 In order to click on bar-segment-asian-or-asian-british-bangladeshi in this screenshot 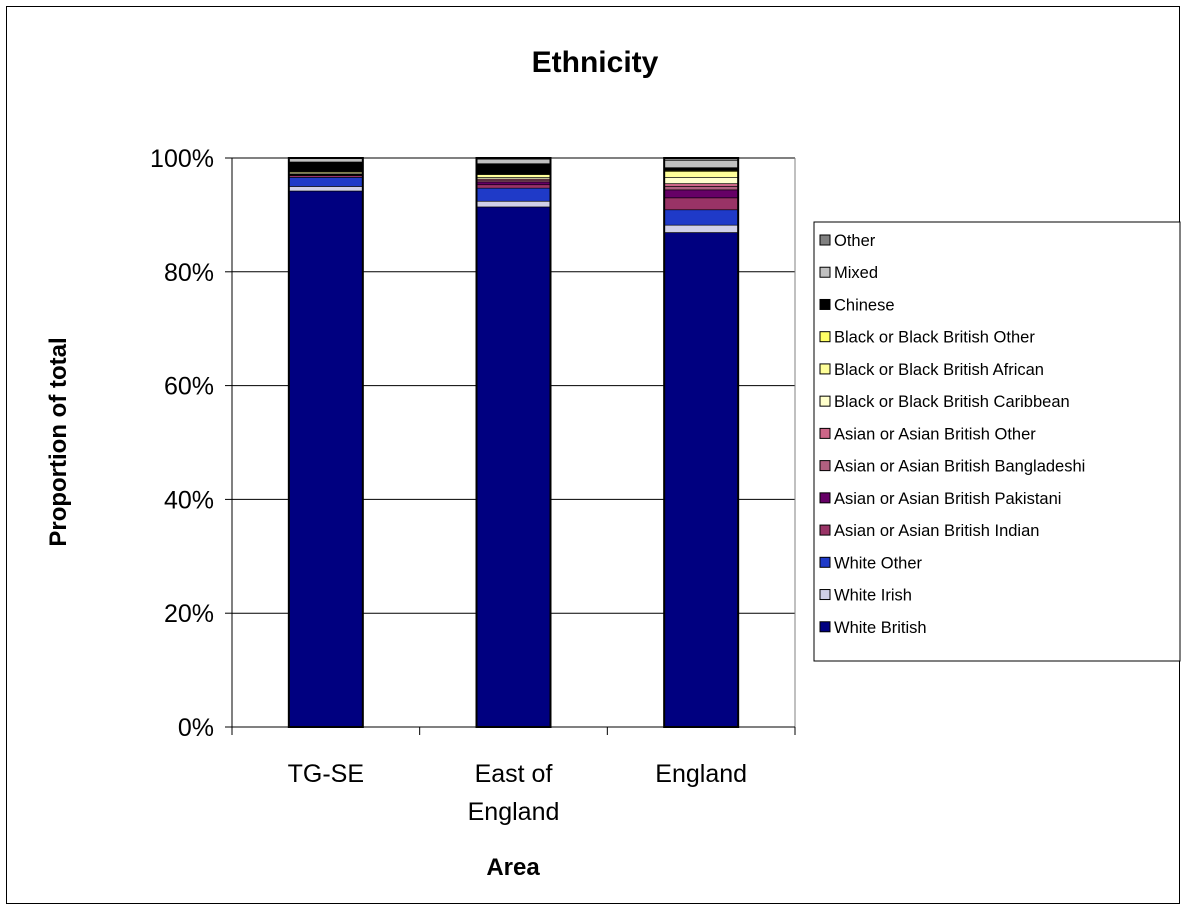, I will do `click(701, 188)`.